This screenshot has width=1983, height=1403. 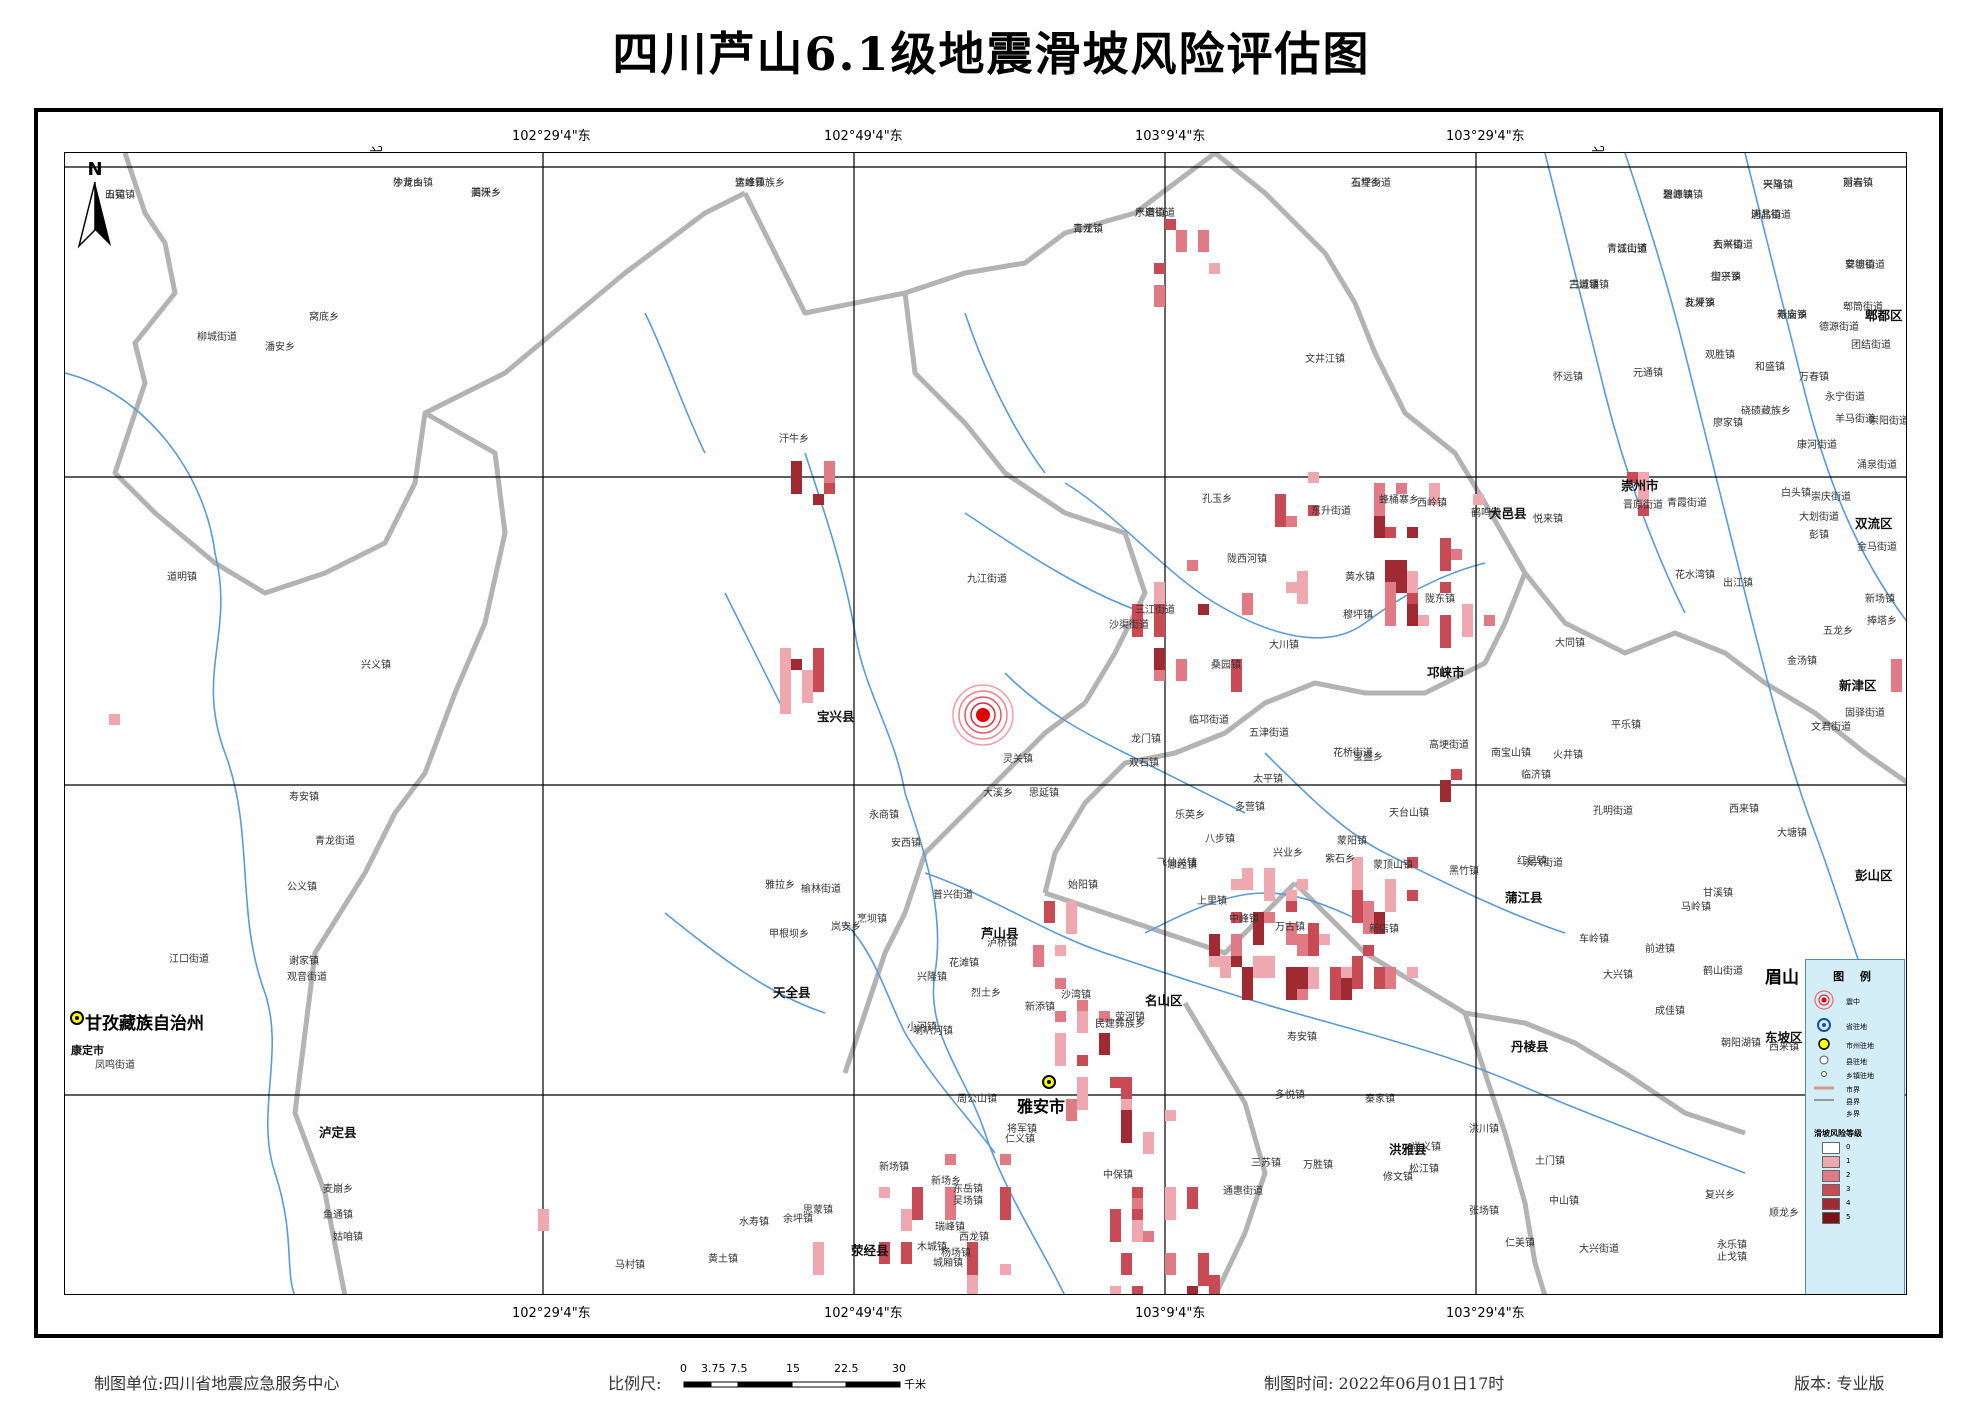 I want to click on town-label: 沙龙乡, so click(x=408, y=183).